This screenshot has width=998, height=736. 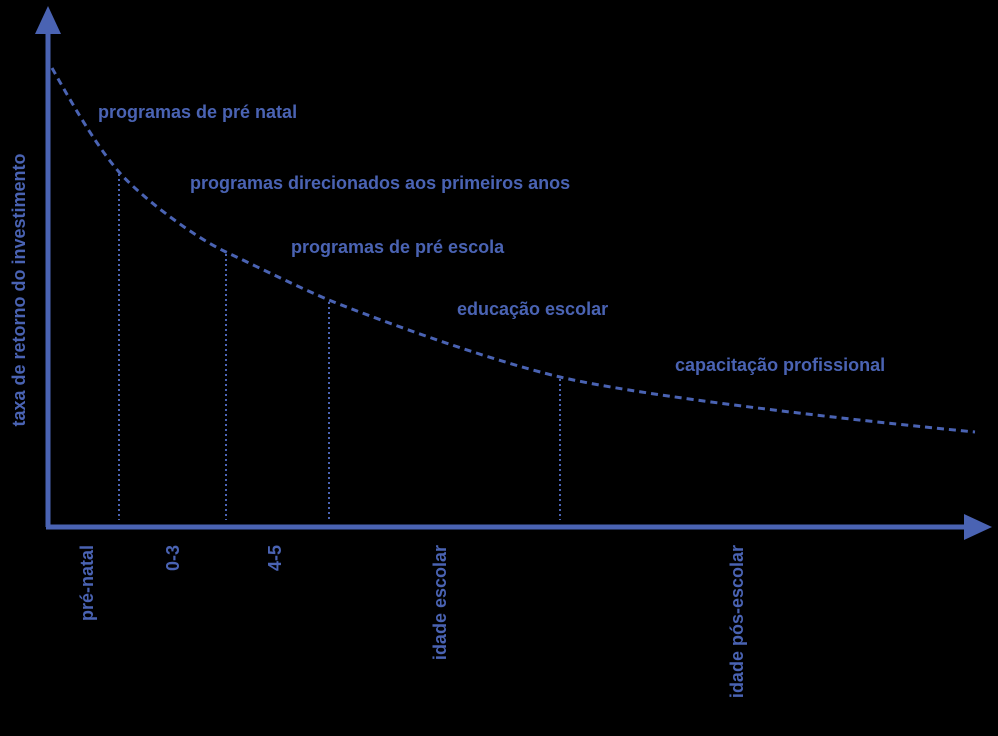 I want to click on x-label: 0-3, so click(x=173, y=558).